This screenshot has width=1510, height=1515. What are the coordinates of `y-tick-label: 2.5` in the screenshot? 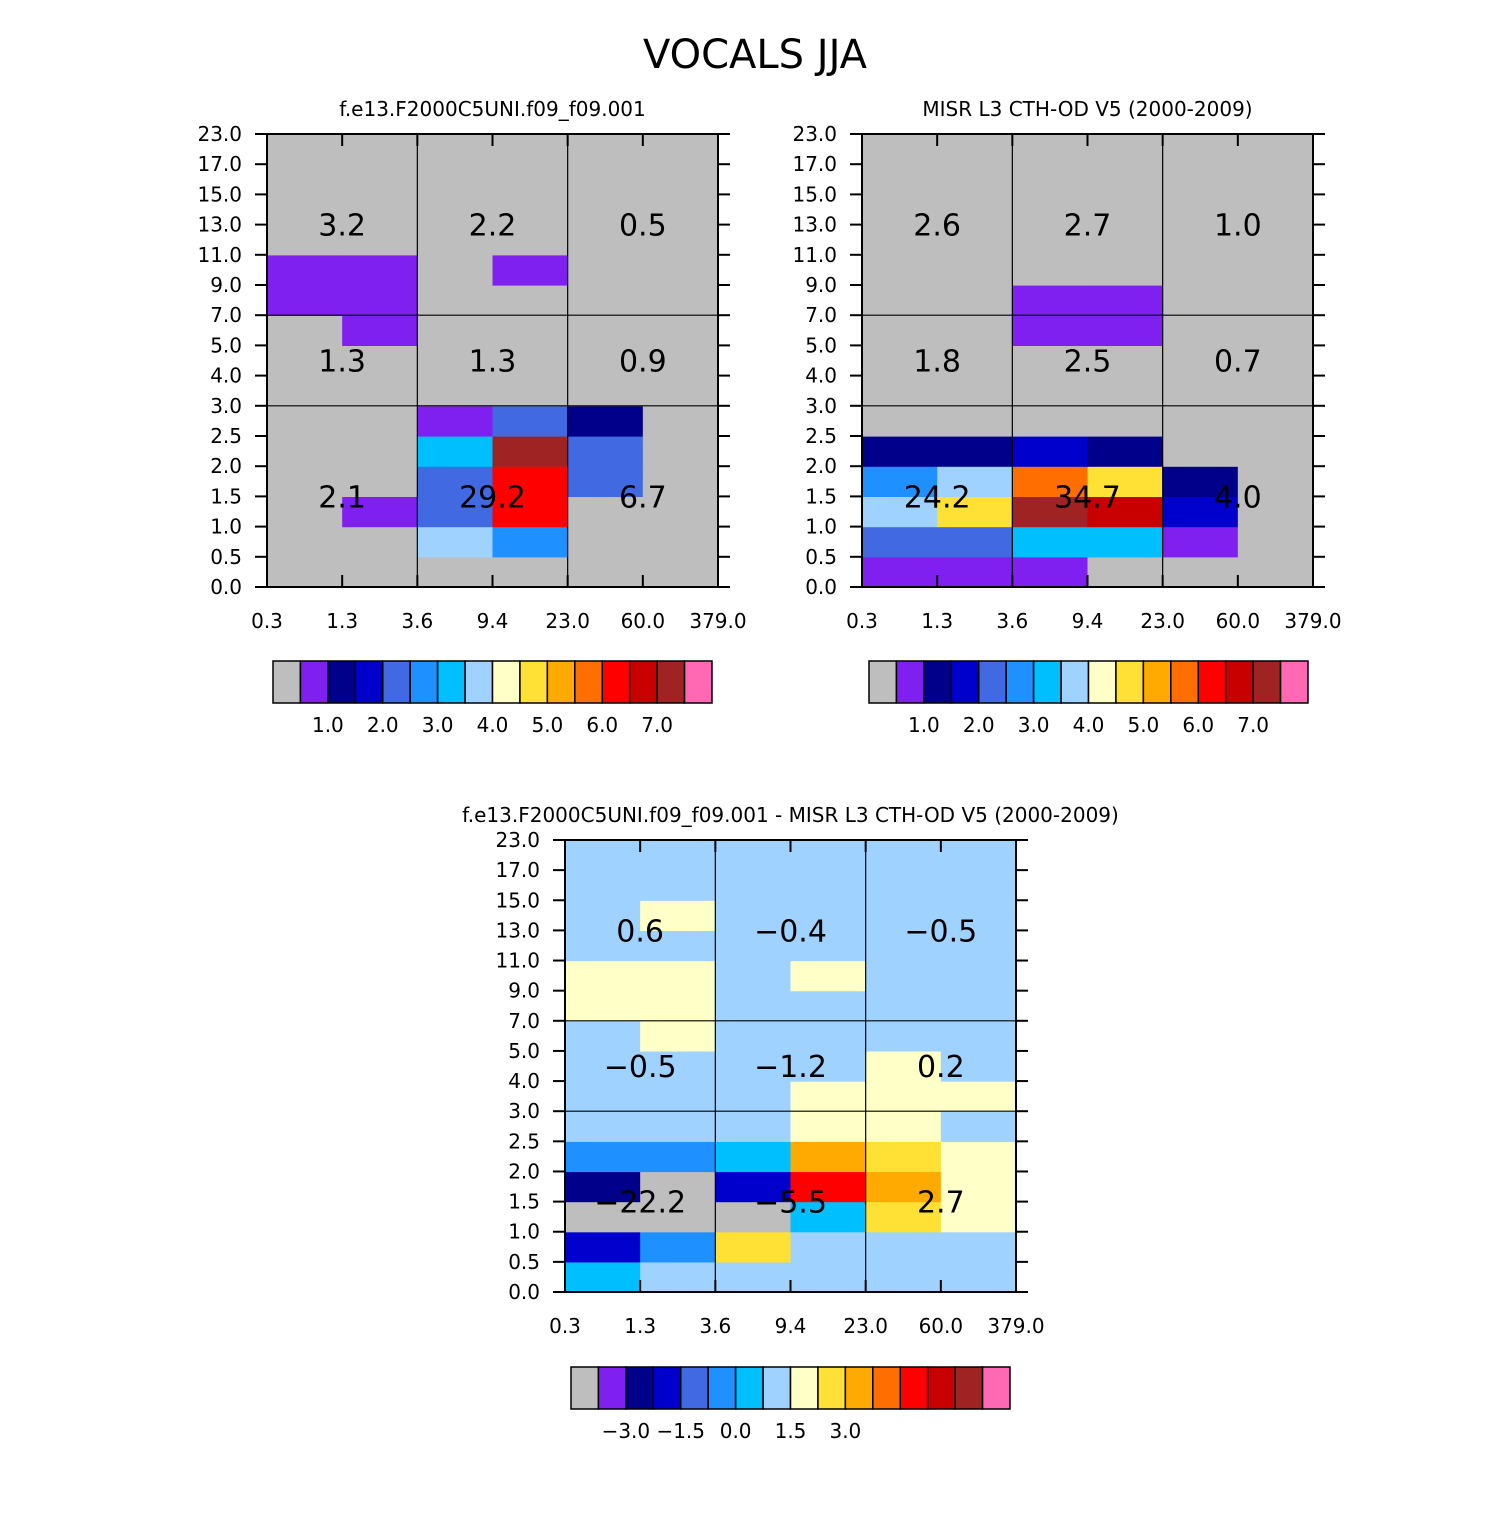 It's located at (524, 1141).